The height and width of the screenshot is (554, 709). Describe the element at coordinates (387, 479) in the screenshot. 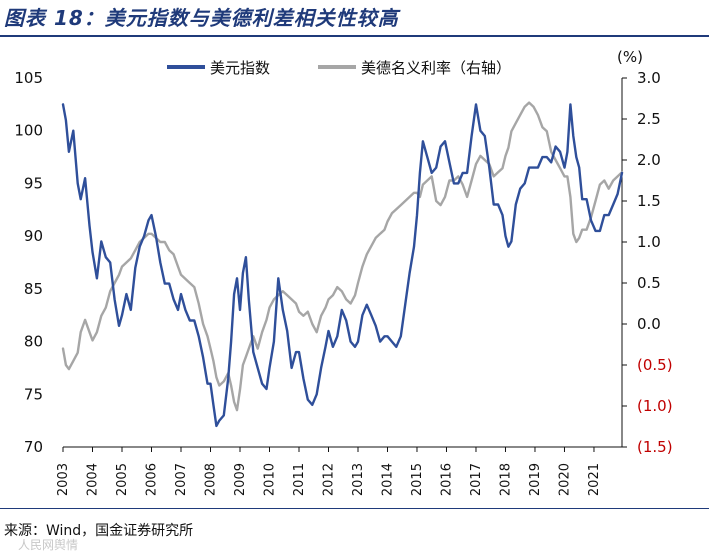

I see `x-tick-label: 2014` at that location.